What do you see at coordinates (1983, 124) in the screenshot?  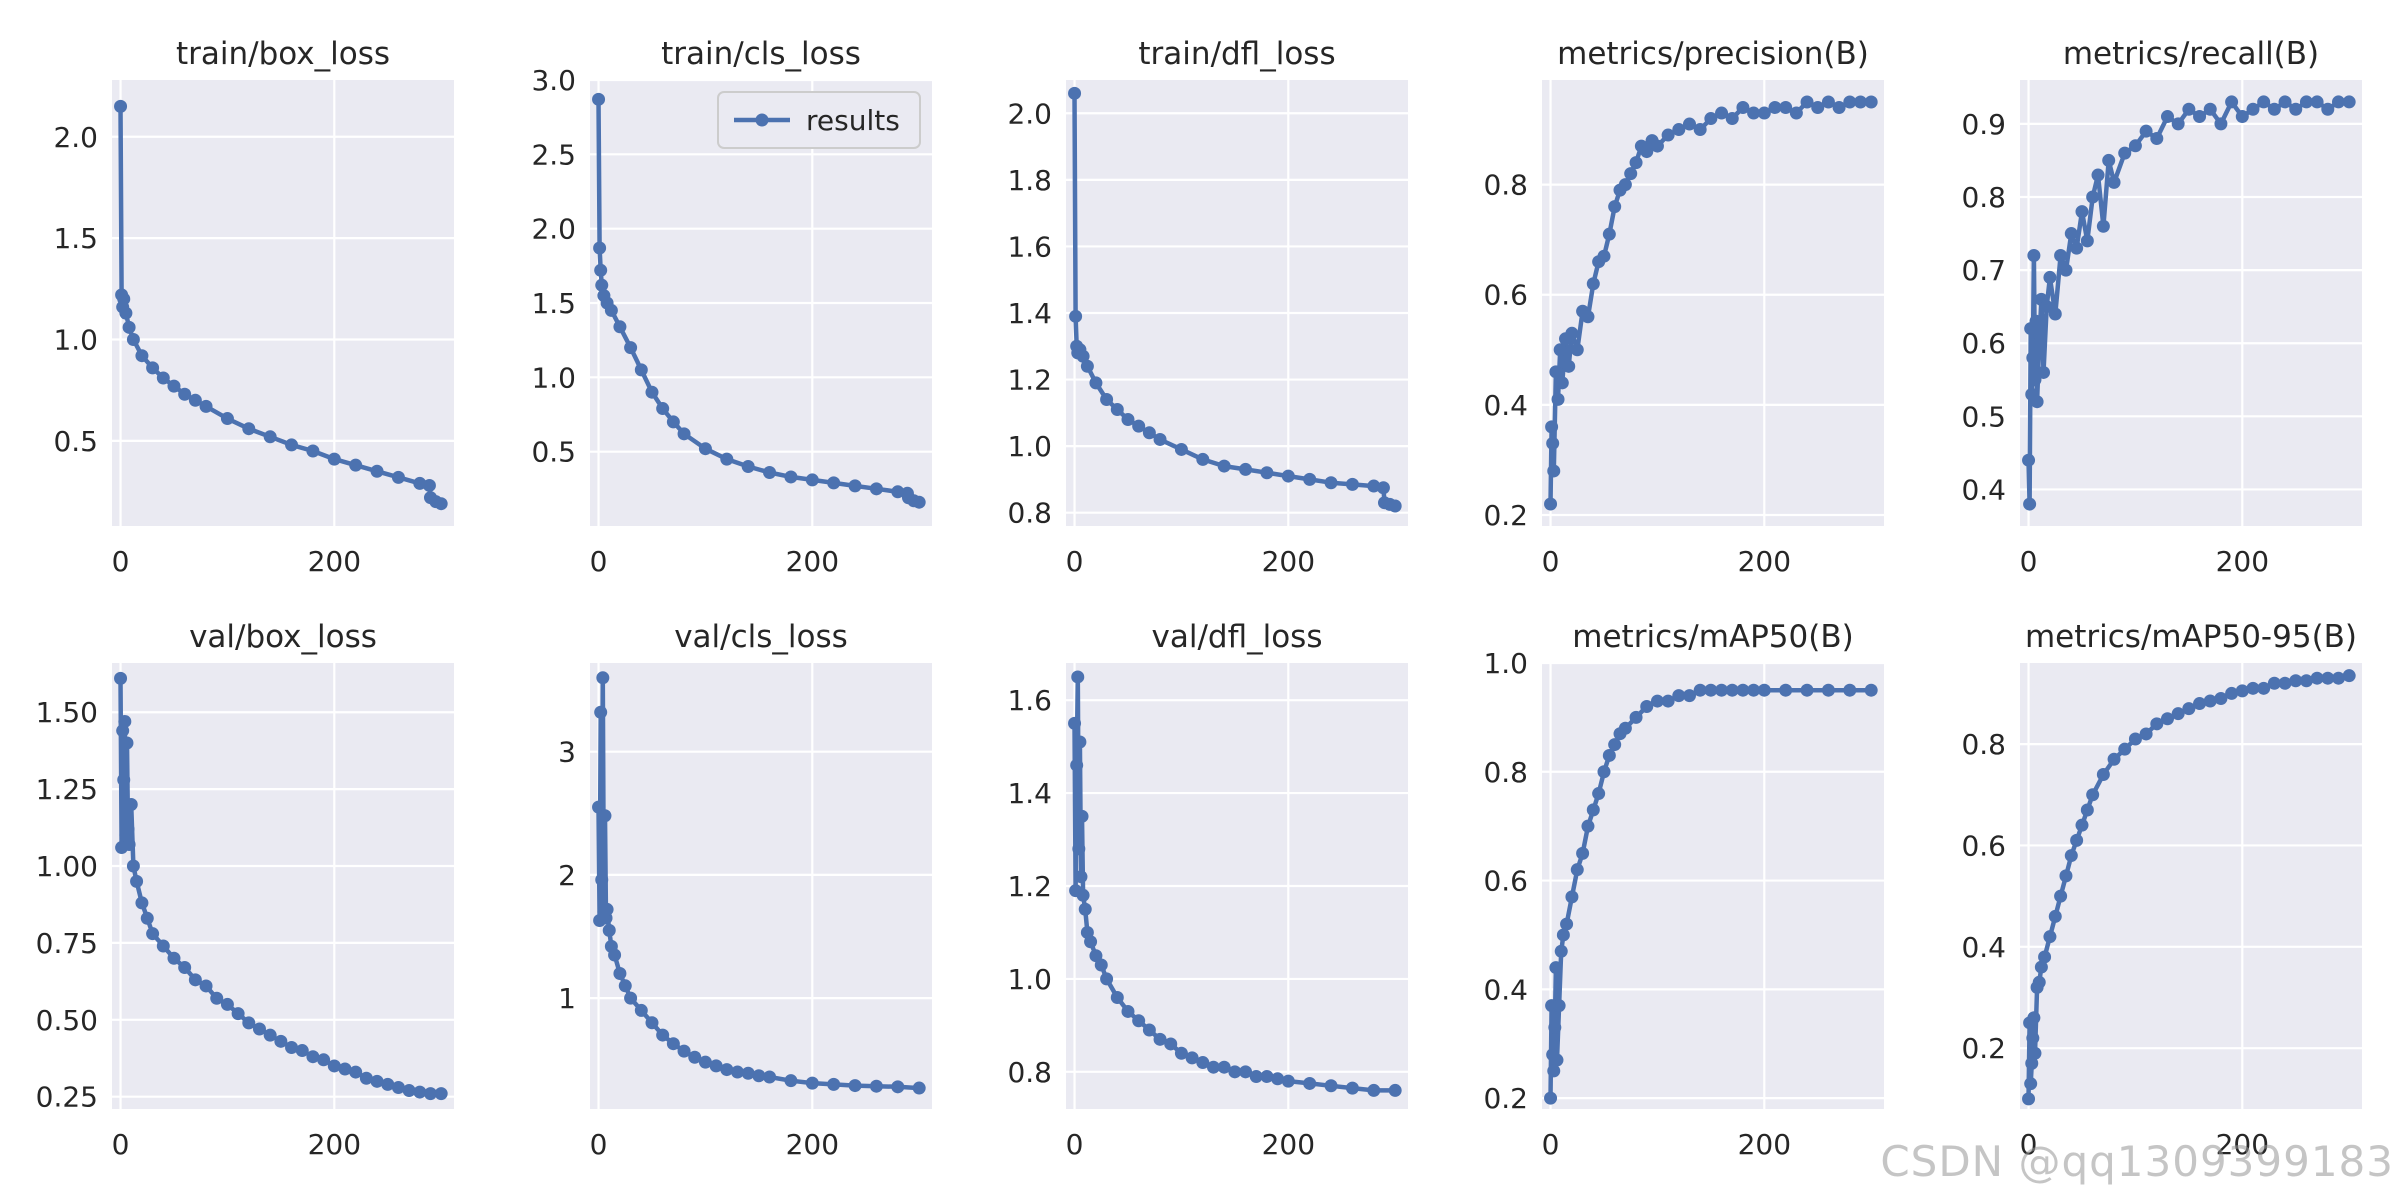 I see `y-tick-label: 0.9` at bounding box center [1983, 124].